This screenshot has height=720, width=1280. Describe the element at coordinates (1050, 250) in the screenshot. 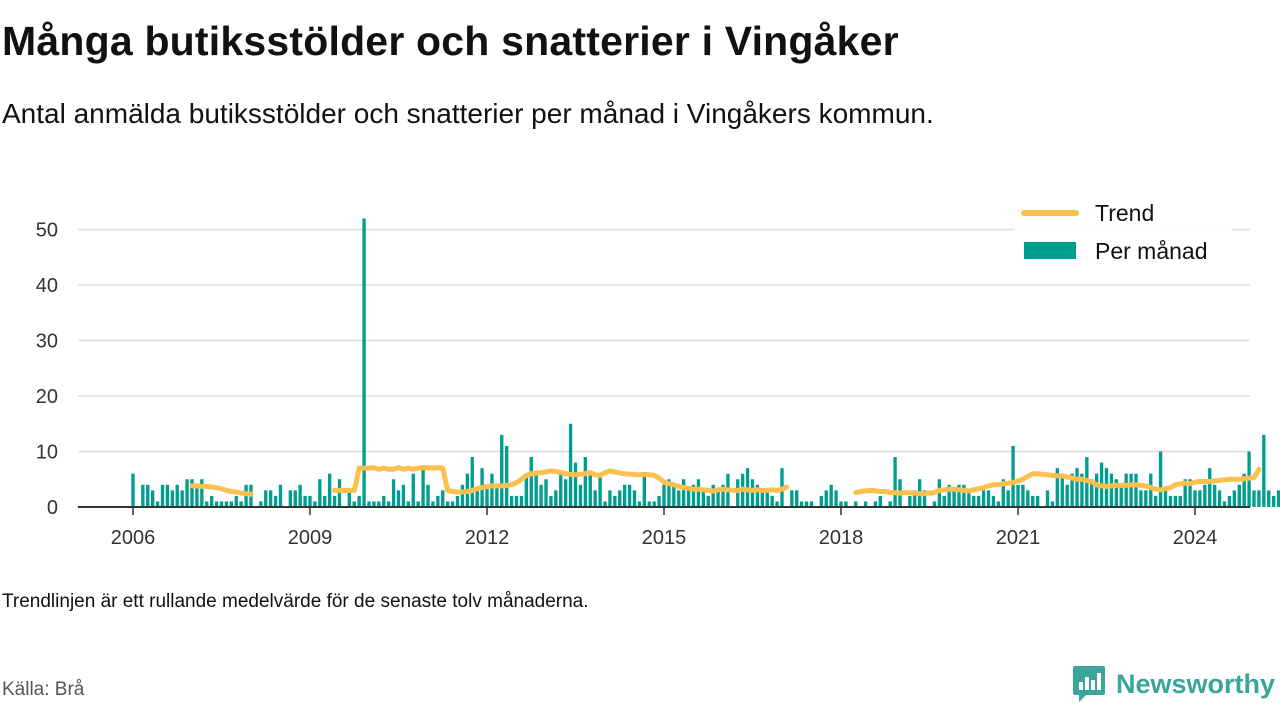

I see `legend-bars-swatch` at that location.